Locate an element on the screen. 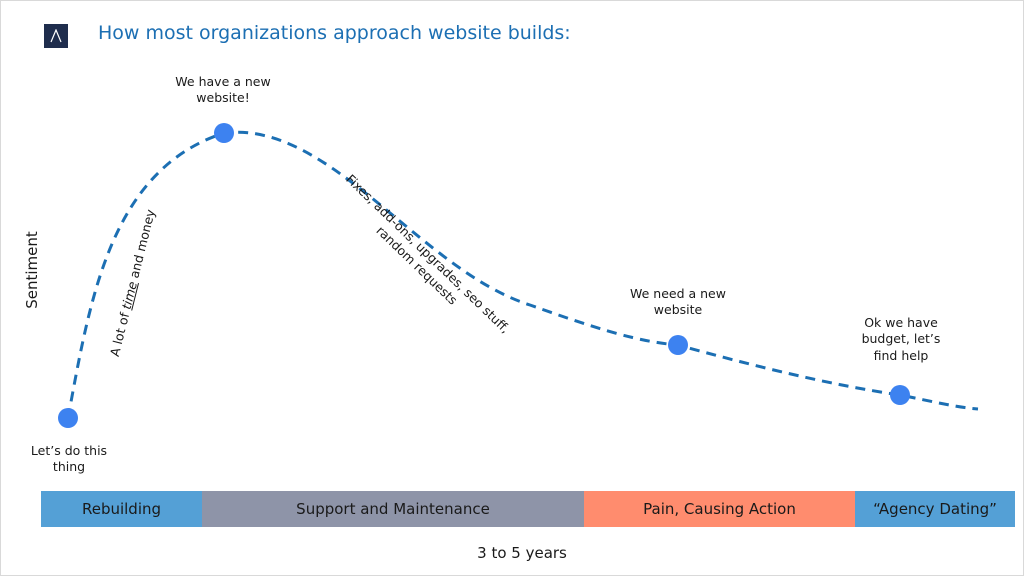 This screenshot has width=1024, height=576. logo-a-icon is located at coordinates (56, 36).